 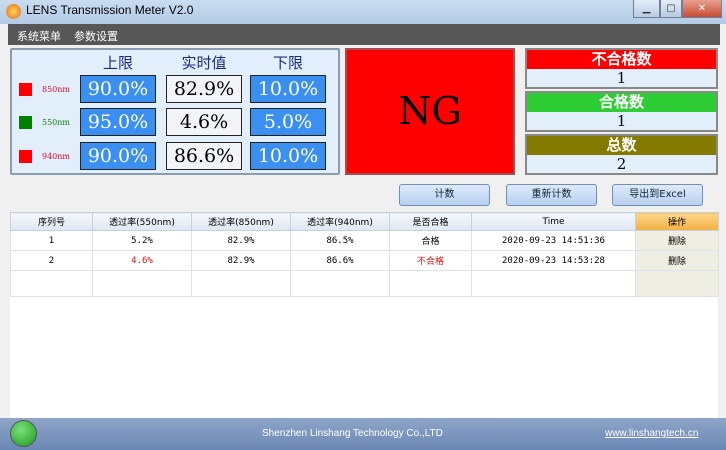 What do you see at coordinates (621, 59) in the screenshot?
I see `fail-counter-label: 不合格数` at bounding box center [621, 59].